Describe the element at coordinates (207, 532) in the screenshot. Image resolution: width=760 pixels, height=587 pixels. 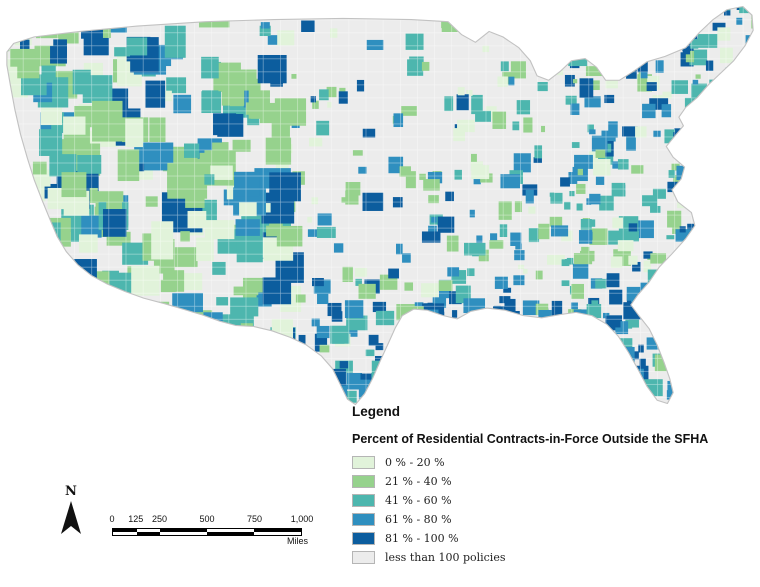
I see `scale-bar-bar` at that location.